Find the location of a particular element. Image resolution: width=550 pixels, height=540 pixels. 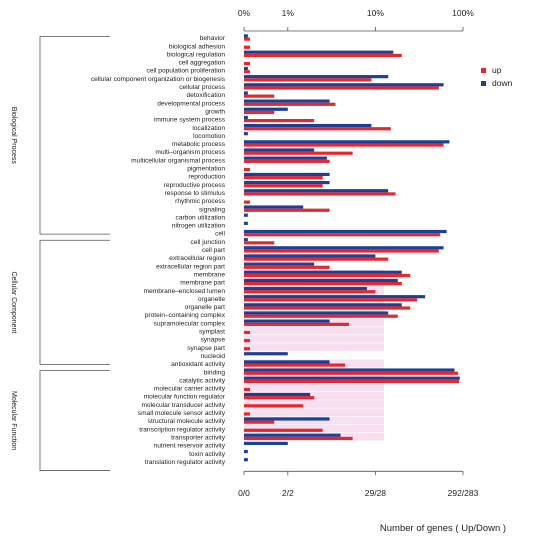

category-label: nucleoid is located at coordinates (212, 356).